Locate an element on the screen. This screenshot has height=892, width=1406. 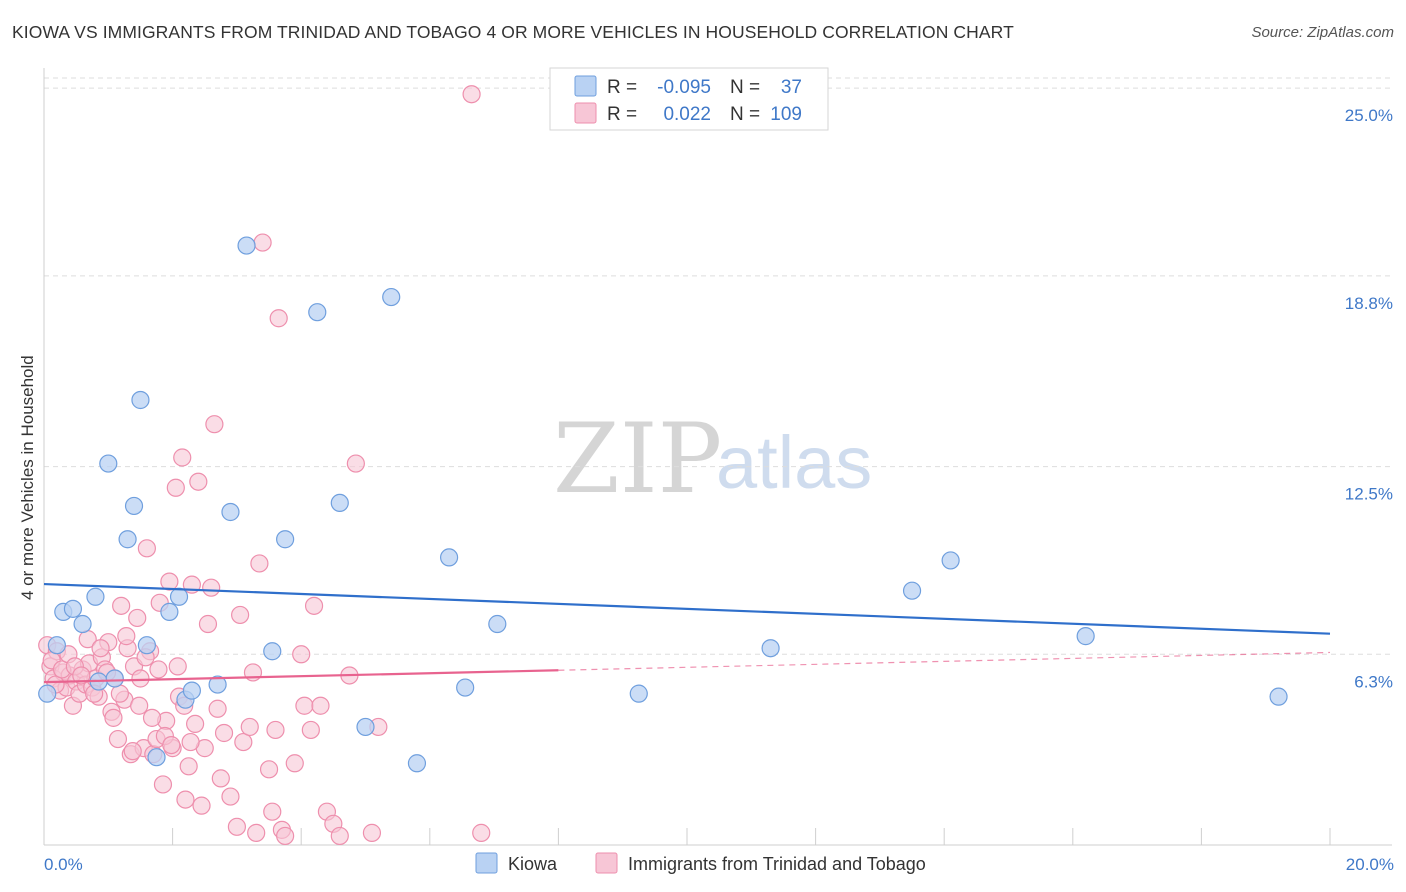
y-tick-label: 25.0% is located at coordinates (1369, 115).